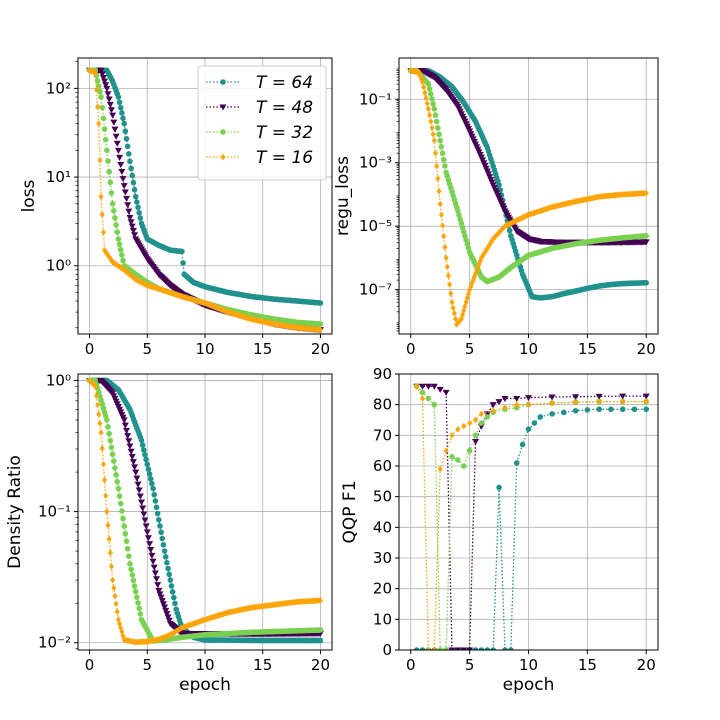  What do you see at coordinates (382, 466) in the screenshot?
I see `y-tick-label: 60` at bounding box center [382, 466].